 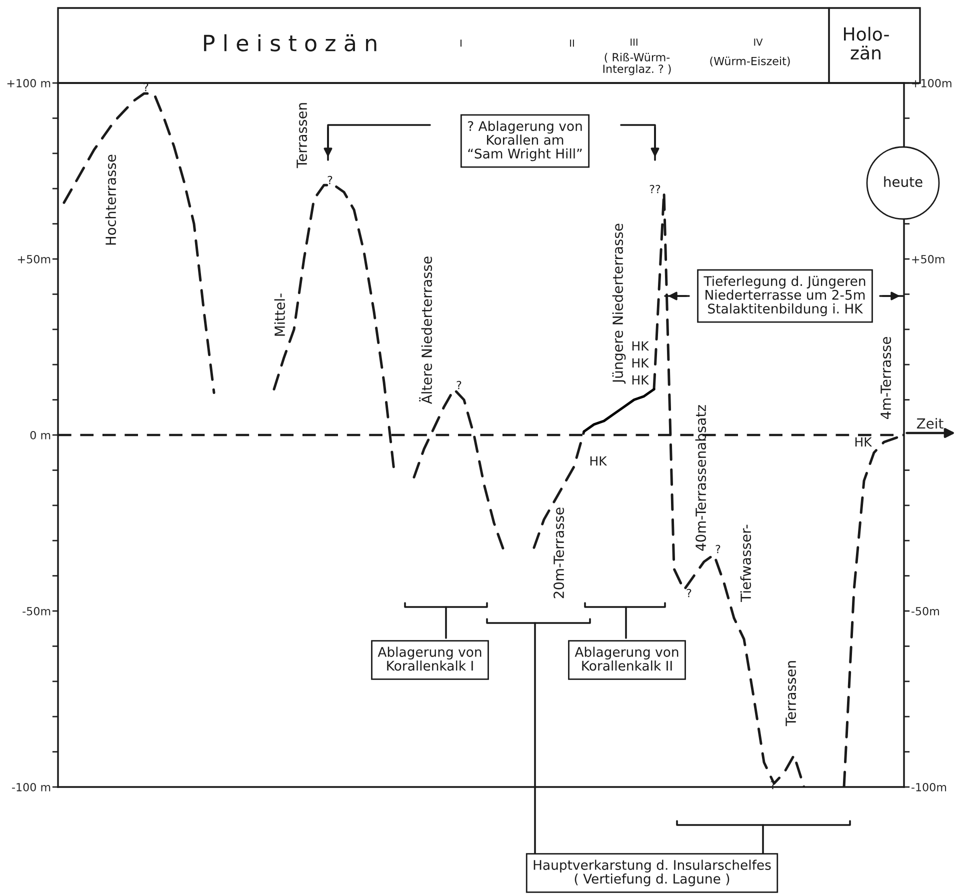 I want to click on annotation: Ablagerung von Korallenkalk II, so click(x=626, y=658).